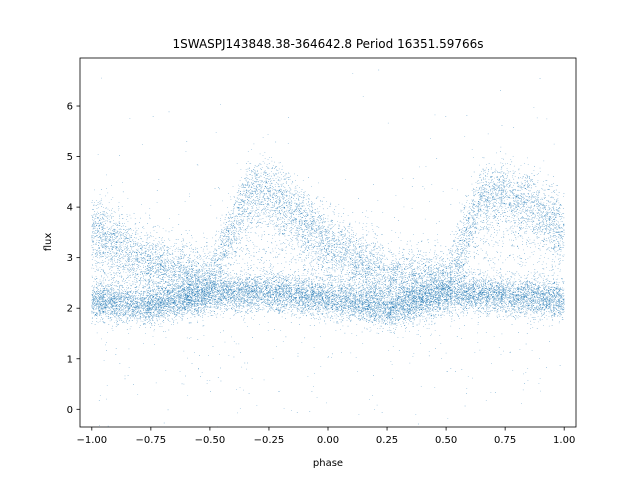 The image size is (640, 480). What do you see at coordinates (70, 258) in the screenshot?
I see `y-tick-label: 3` at bounding box center [70, 258].